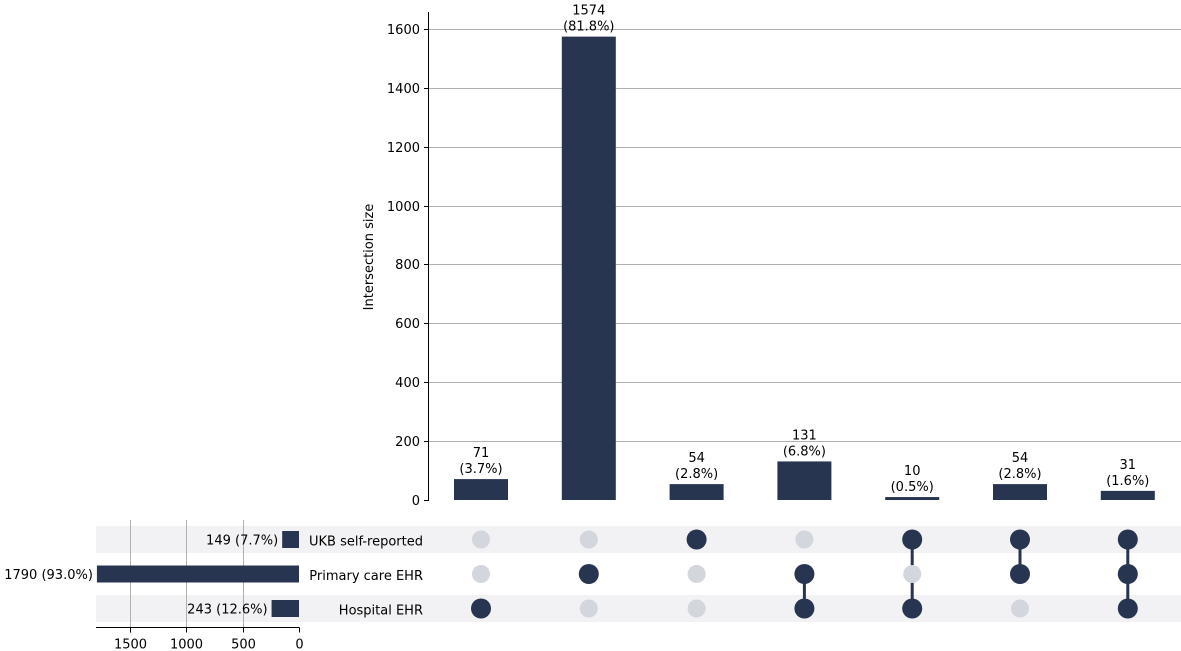 Image resolution: width=1181 pixels, height=651 pixels. I want to click on bar-percent-label: (81.8%), so click(588, 27).